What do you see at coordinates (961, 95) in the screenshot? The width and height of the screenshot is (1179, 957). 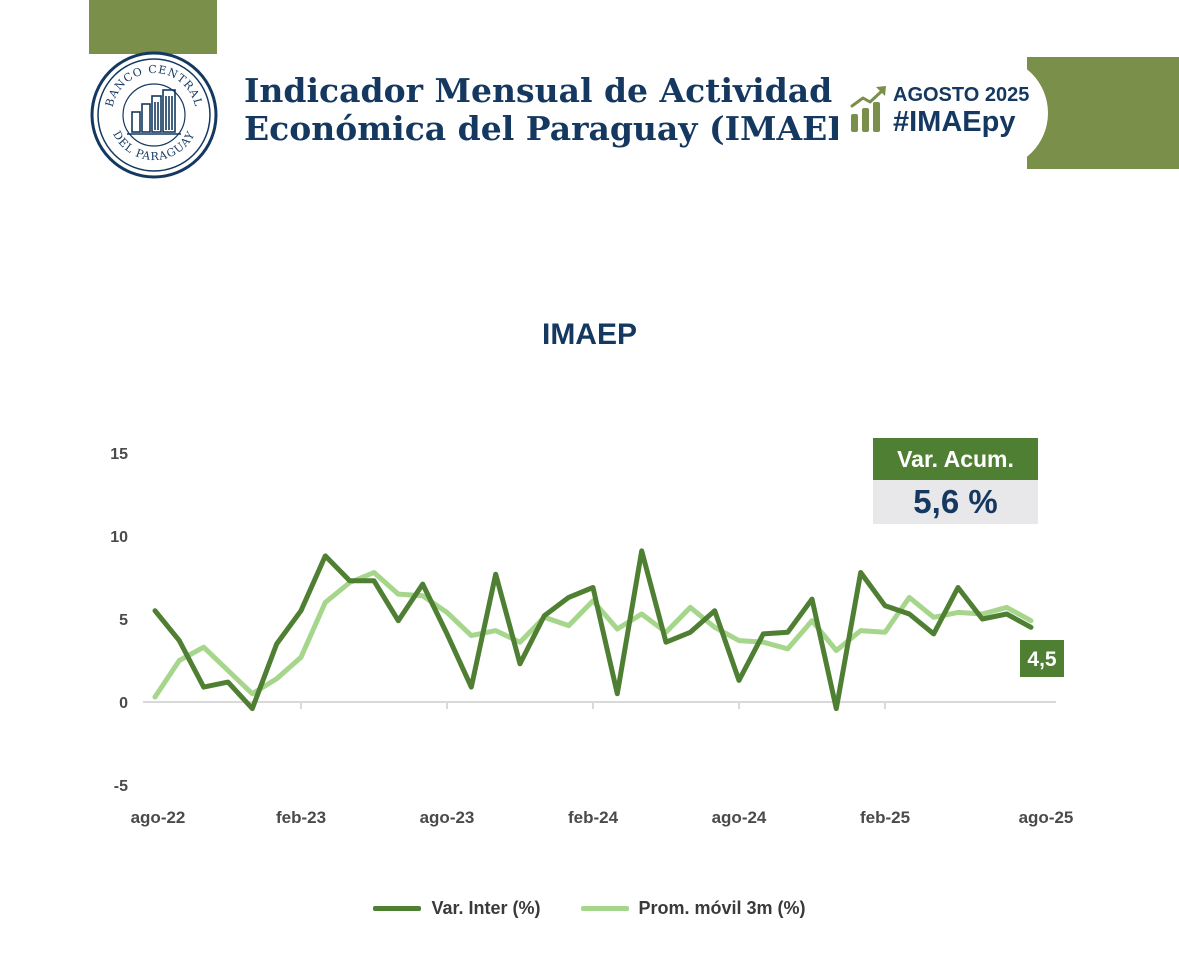 I see `badge-month: AGOSTO 2025` at bounding box center [961, 95].